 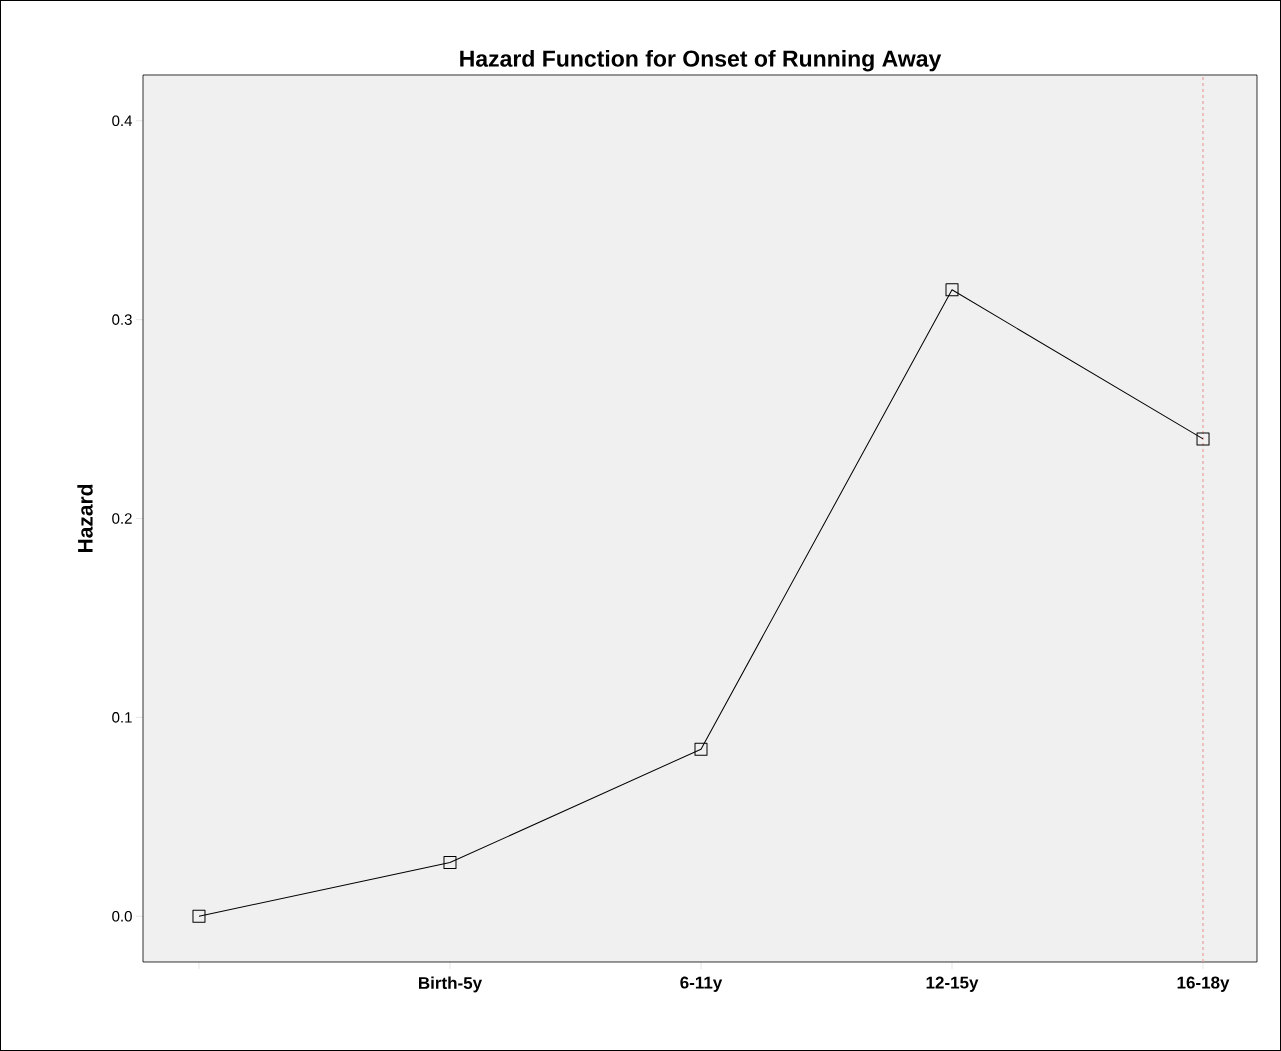 I want to click on x-tick-label: Birth-5y, so click(x=451, y=984).